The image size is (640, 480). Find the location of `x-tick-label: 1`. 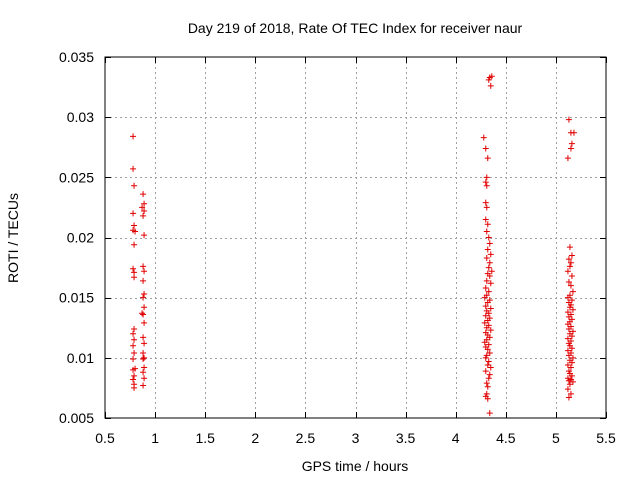

x-tick-label: 1 is located at coordinates (155, 438).